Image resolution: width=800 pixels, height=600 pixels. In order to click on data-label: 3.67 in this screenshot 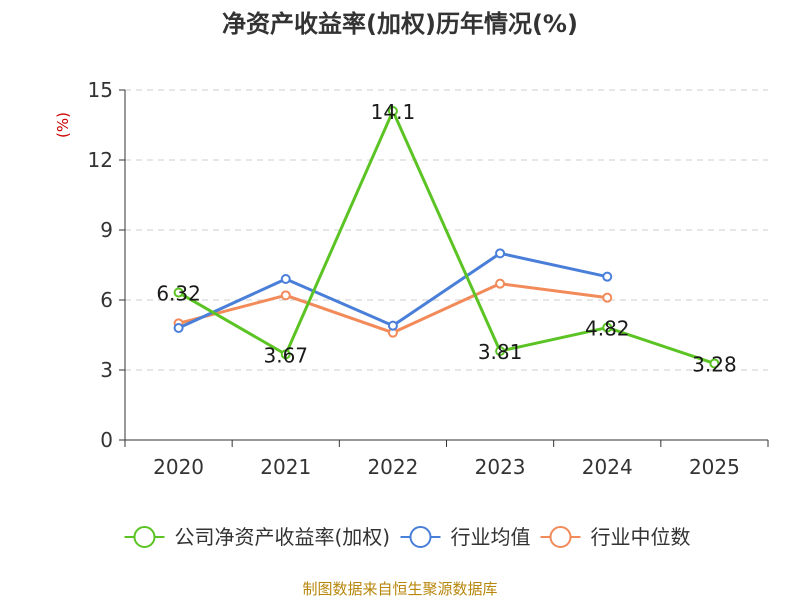, I will do `click(285, 355)`.